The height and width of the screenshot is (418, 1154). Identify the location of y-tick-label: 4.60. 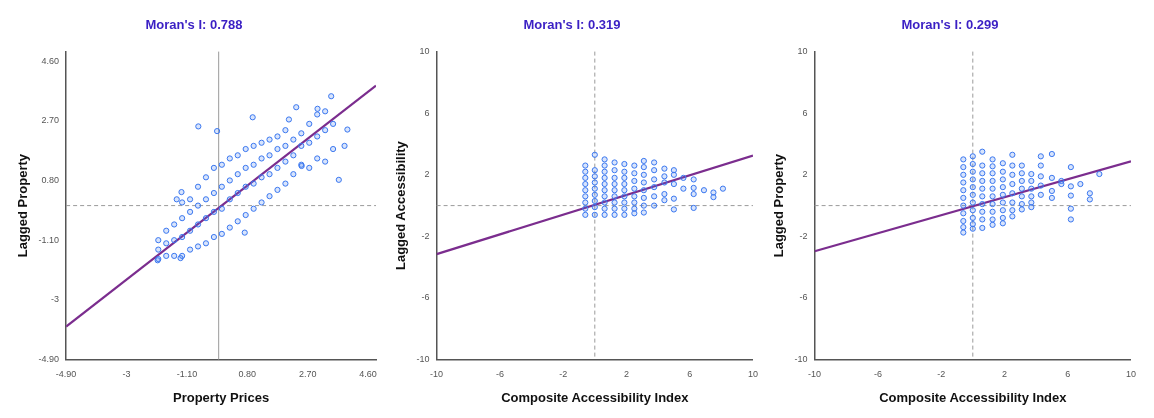
(50, 60).